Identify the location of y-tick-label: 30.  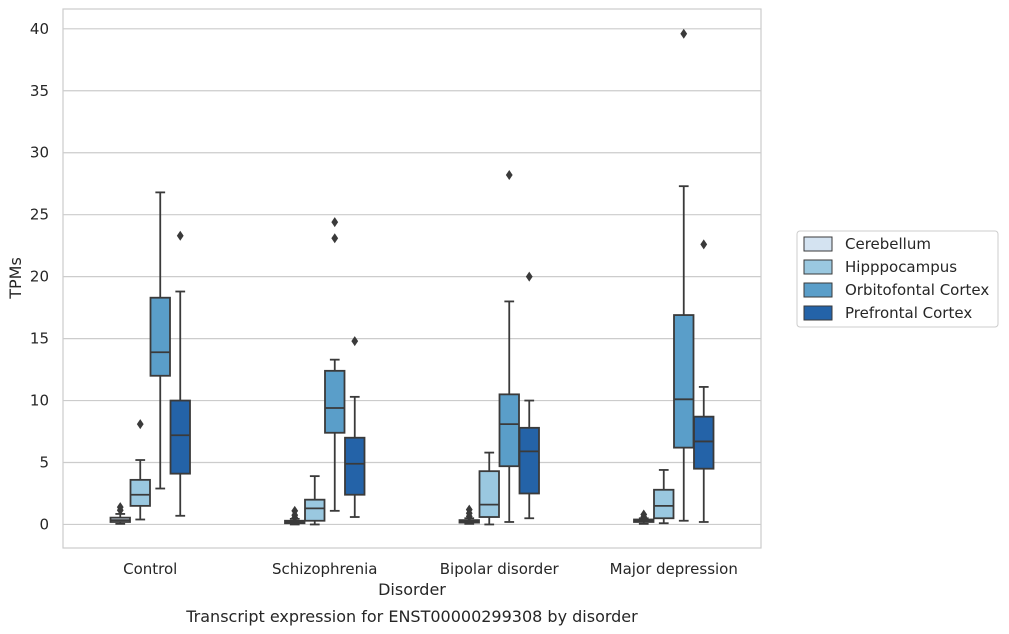
(39, 153).